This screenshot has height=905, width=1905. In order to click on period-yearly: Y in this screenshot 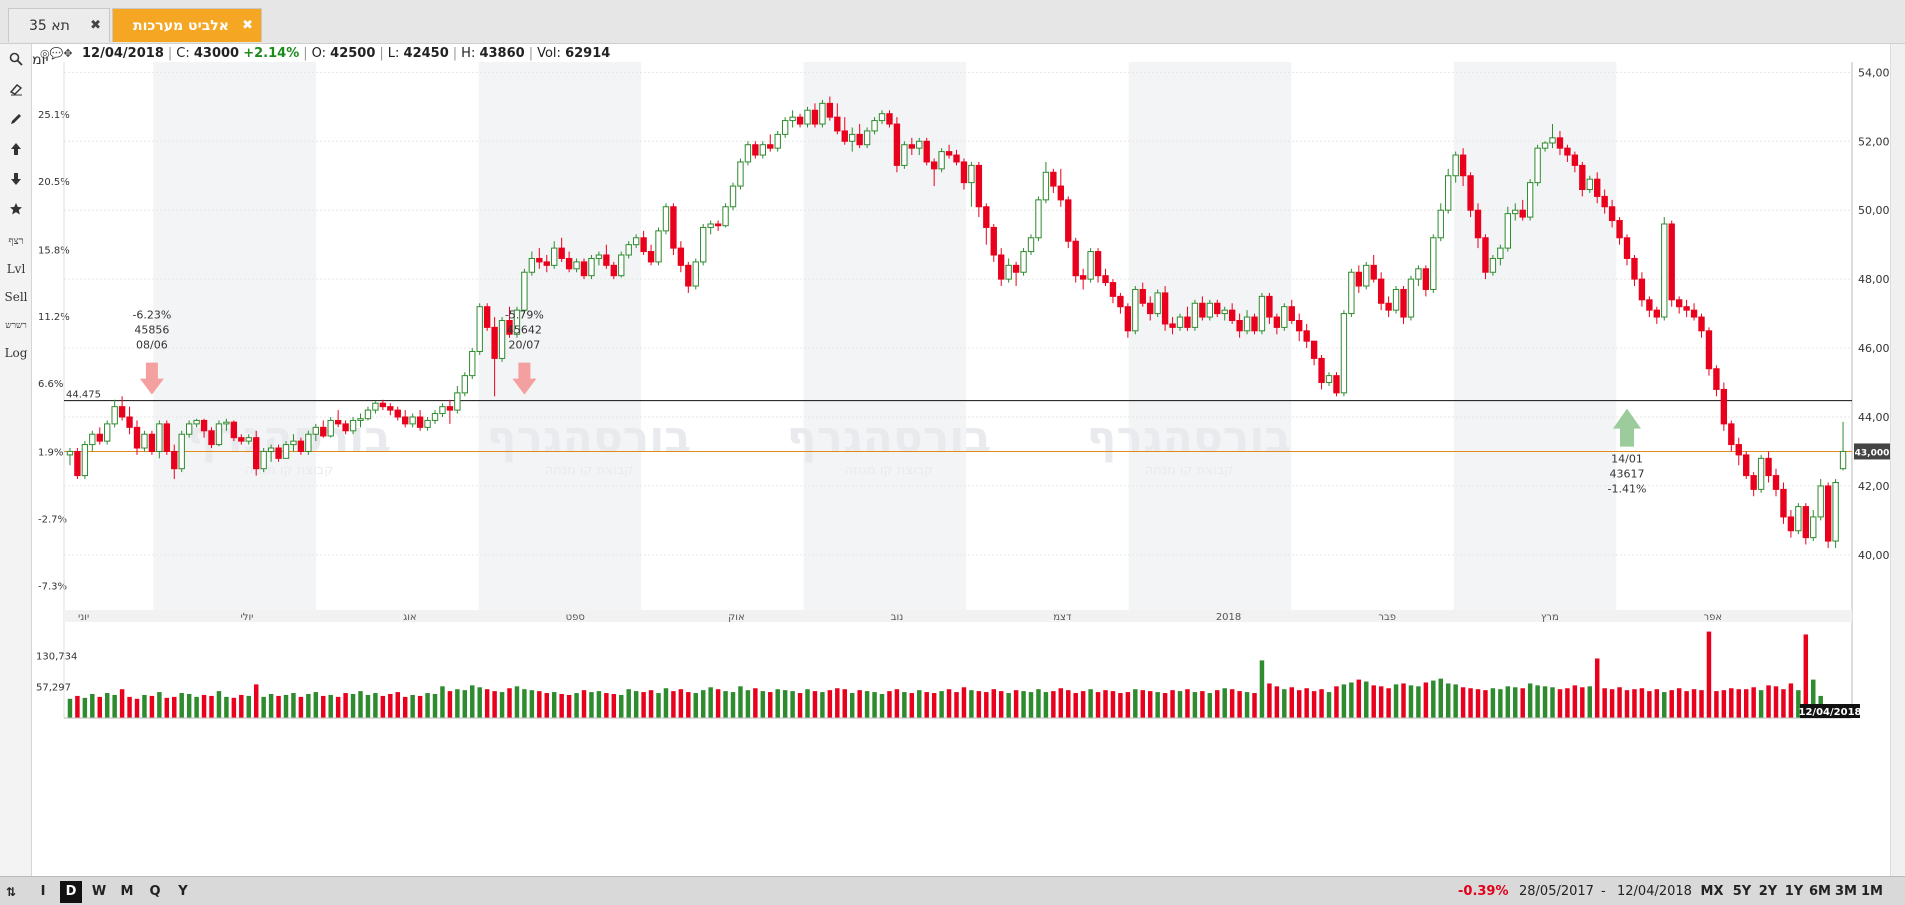, I will do `click(183, 891)`.